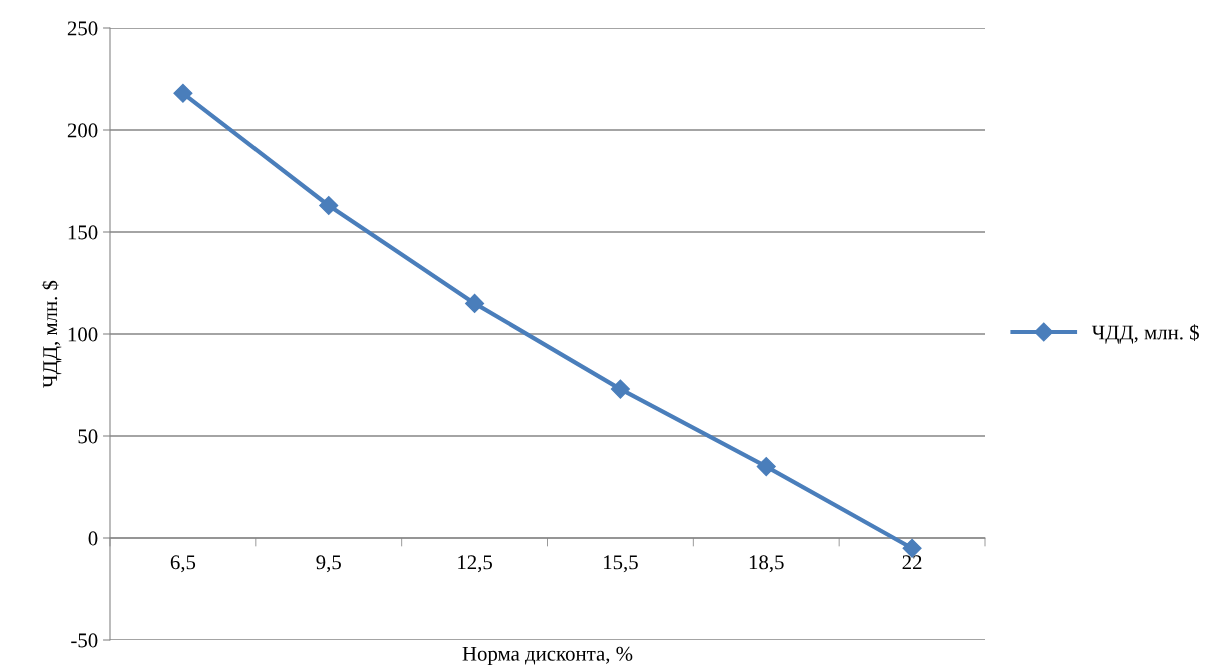 The width and height of the screenshot is (1224, 668). Describe the element at coordinates (82, 130) in the screenshot. I see `y-tick-label: 200` at that location.